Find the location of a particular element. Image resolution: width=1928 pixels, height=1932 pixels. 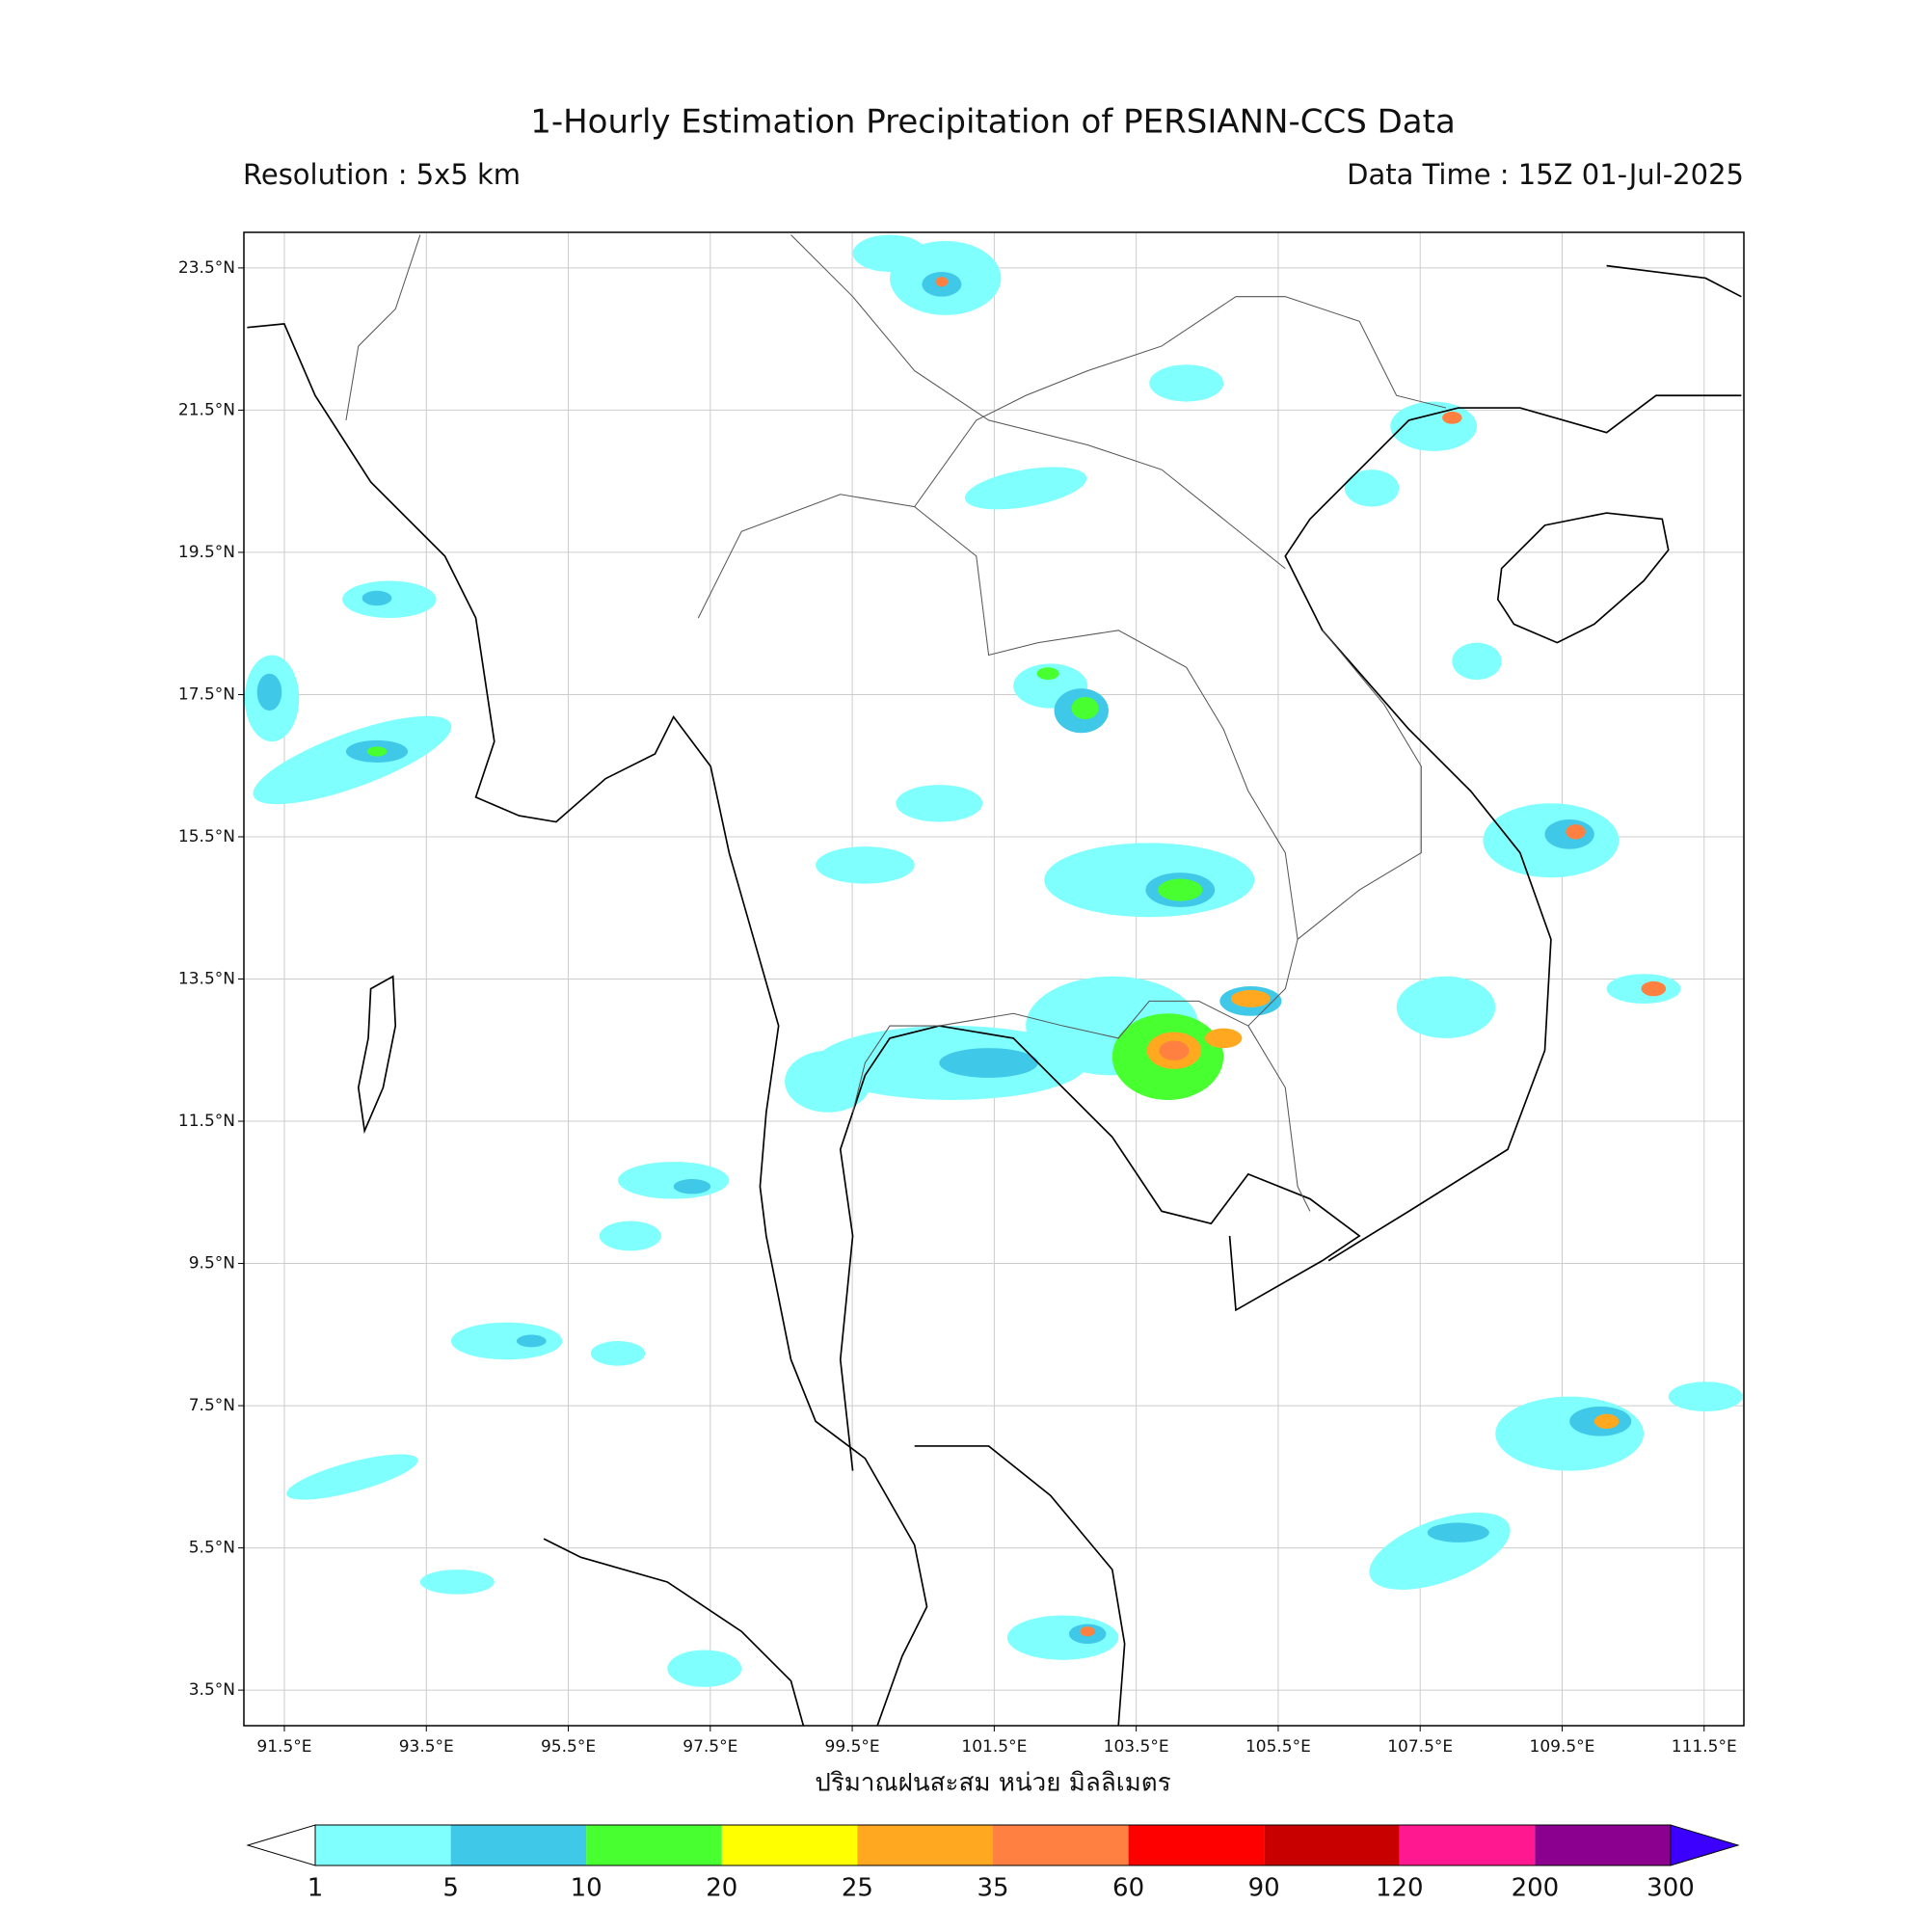

colorbar-over is located at coordinates (1705, 1845).